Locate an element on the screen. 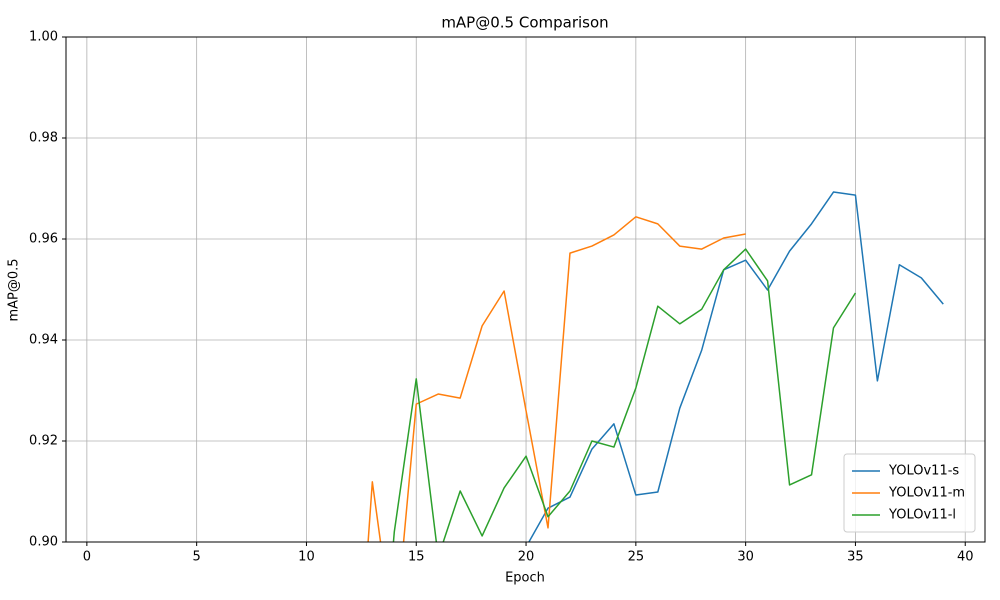 The width and height of the screenshot is (1000, 600). legend-label: YOLOv11-s is located at coordinates (923, 471).